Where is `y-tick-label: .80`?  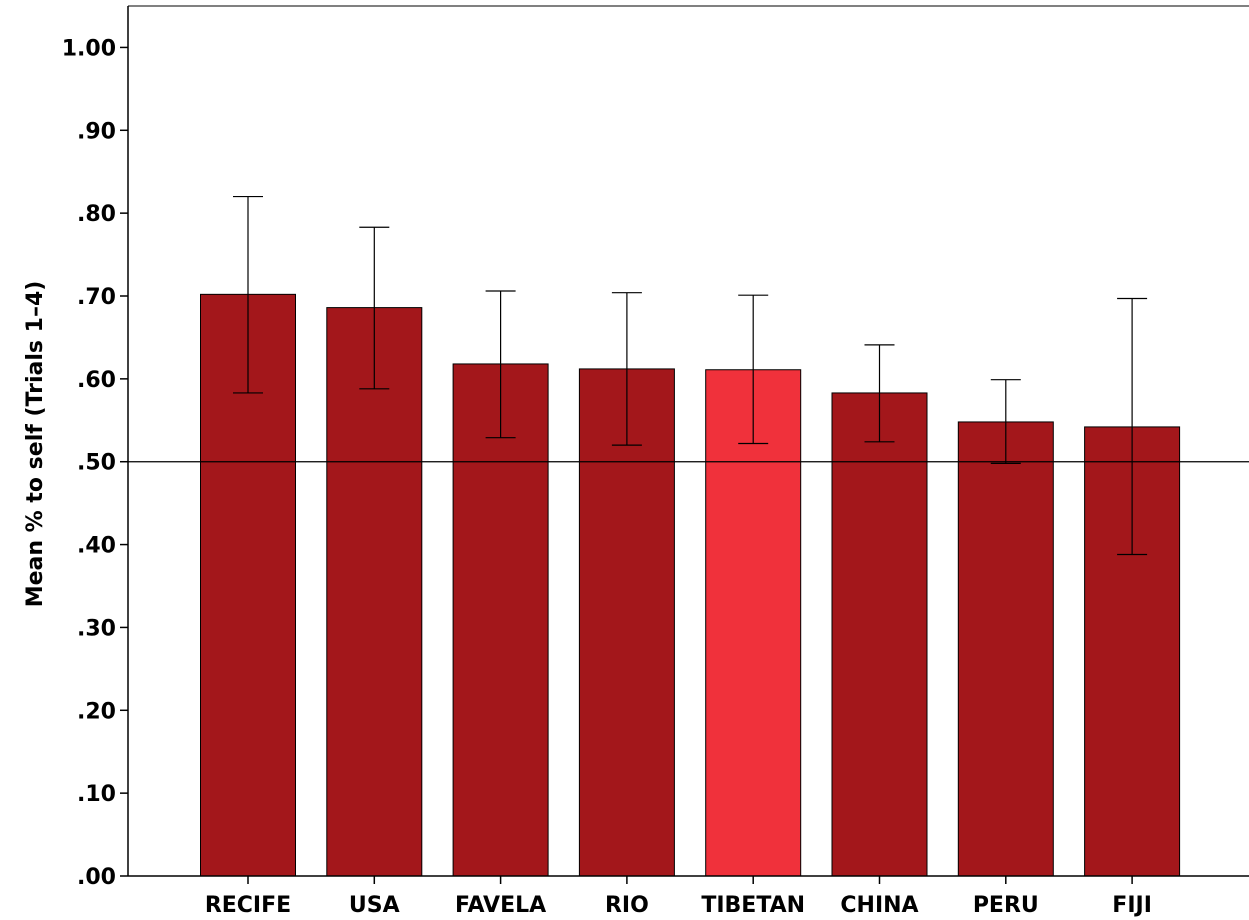 y-tick-label: .80 is located at coordinates (96, 214).